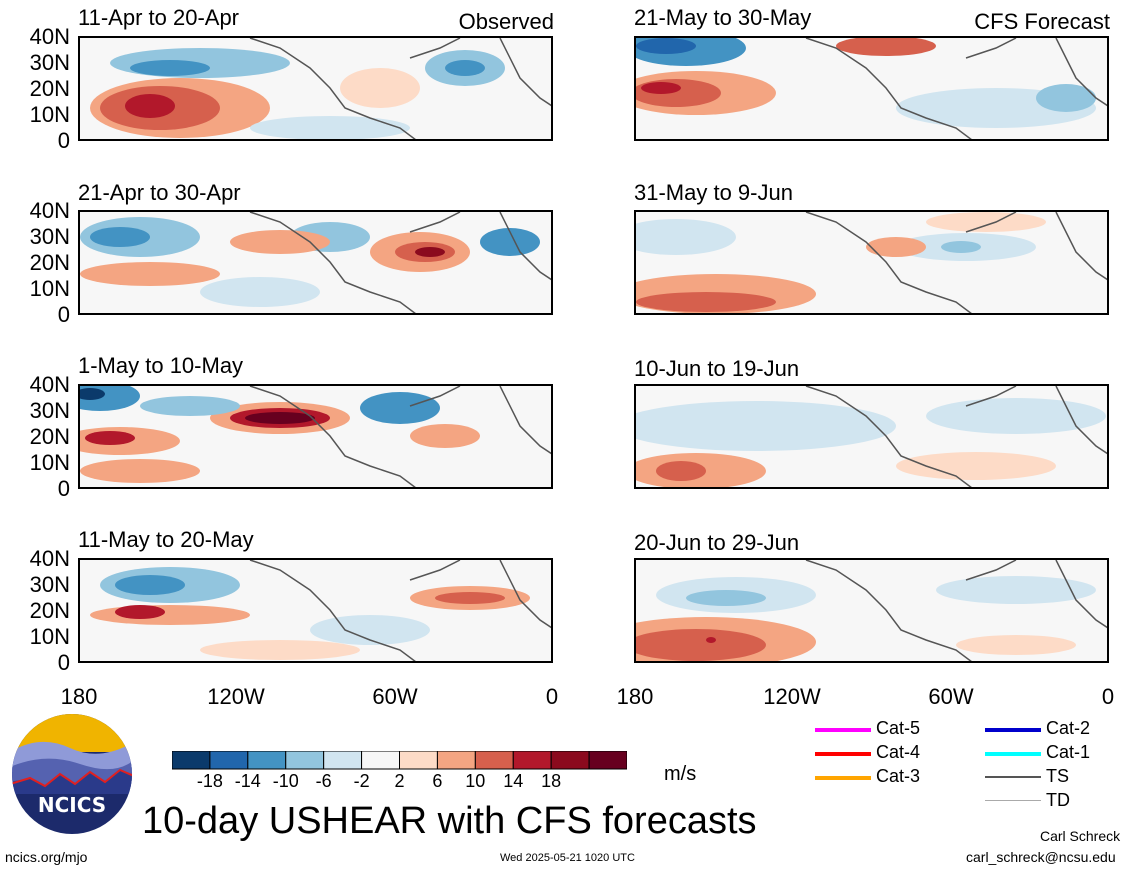 Image resolution: width=1135 pixels, height=871 pixels. I want to click on legend-label: Cat-1, so click(1068, 752).